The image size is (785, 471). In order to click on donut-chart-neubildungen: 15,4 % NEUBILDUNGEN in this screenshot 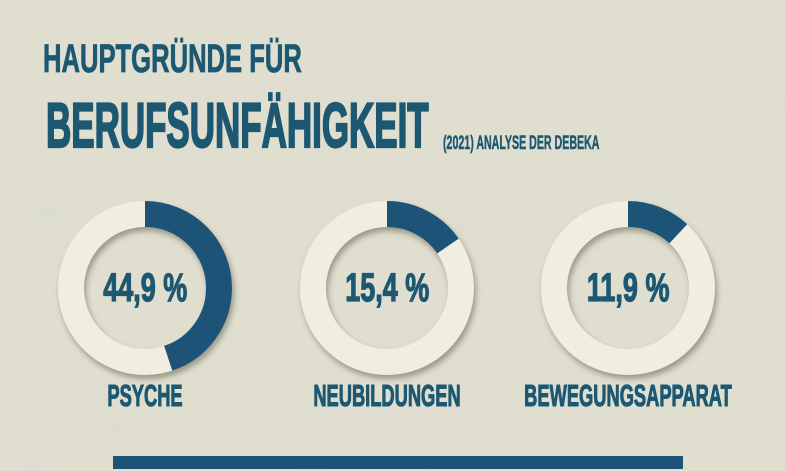, I will do `click(387, 304)`.